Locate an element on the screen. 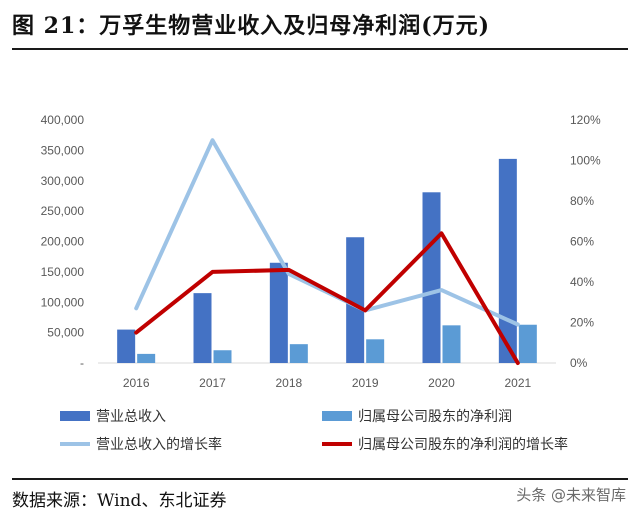  left-tick-label: 50,000 is located at coordinates (65, 333).